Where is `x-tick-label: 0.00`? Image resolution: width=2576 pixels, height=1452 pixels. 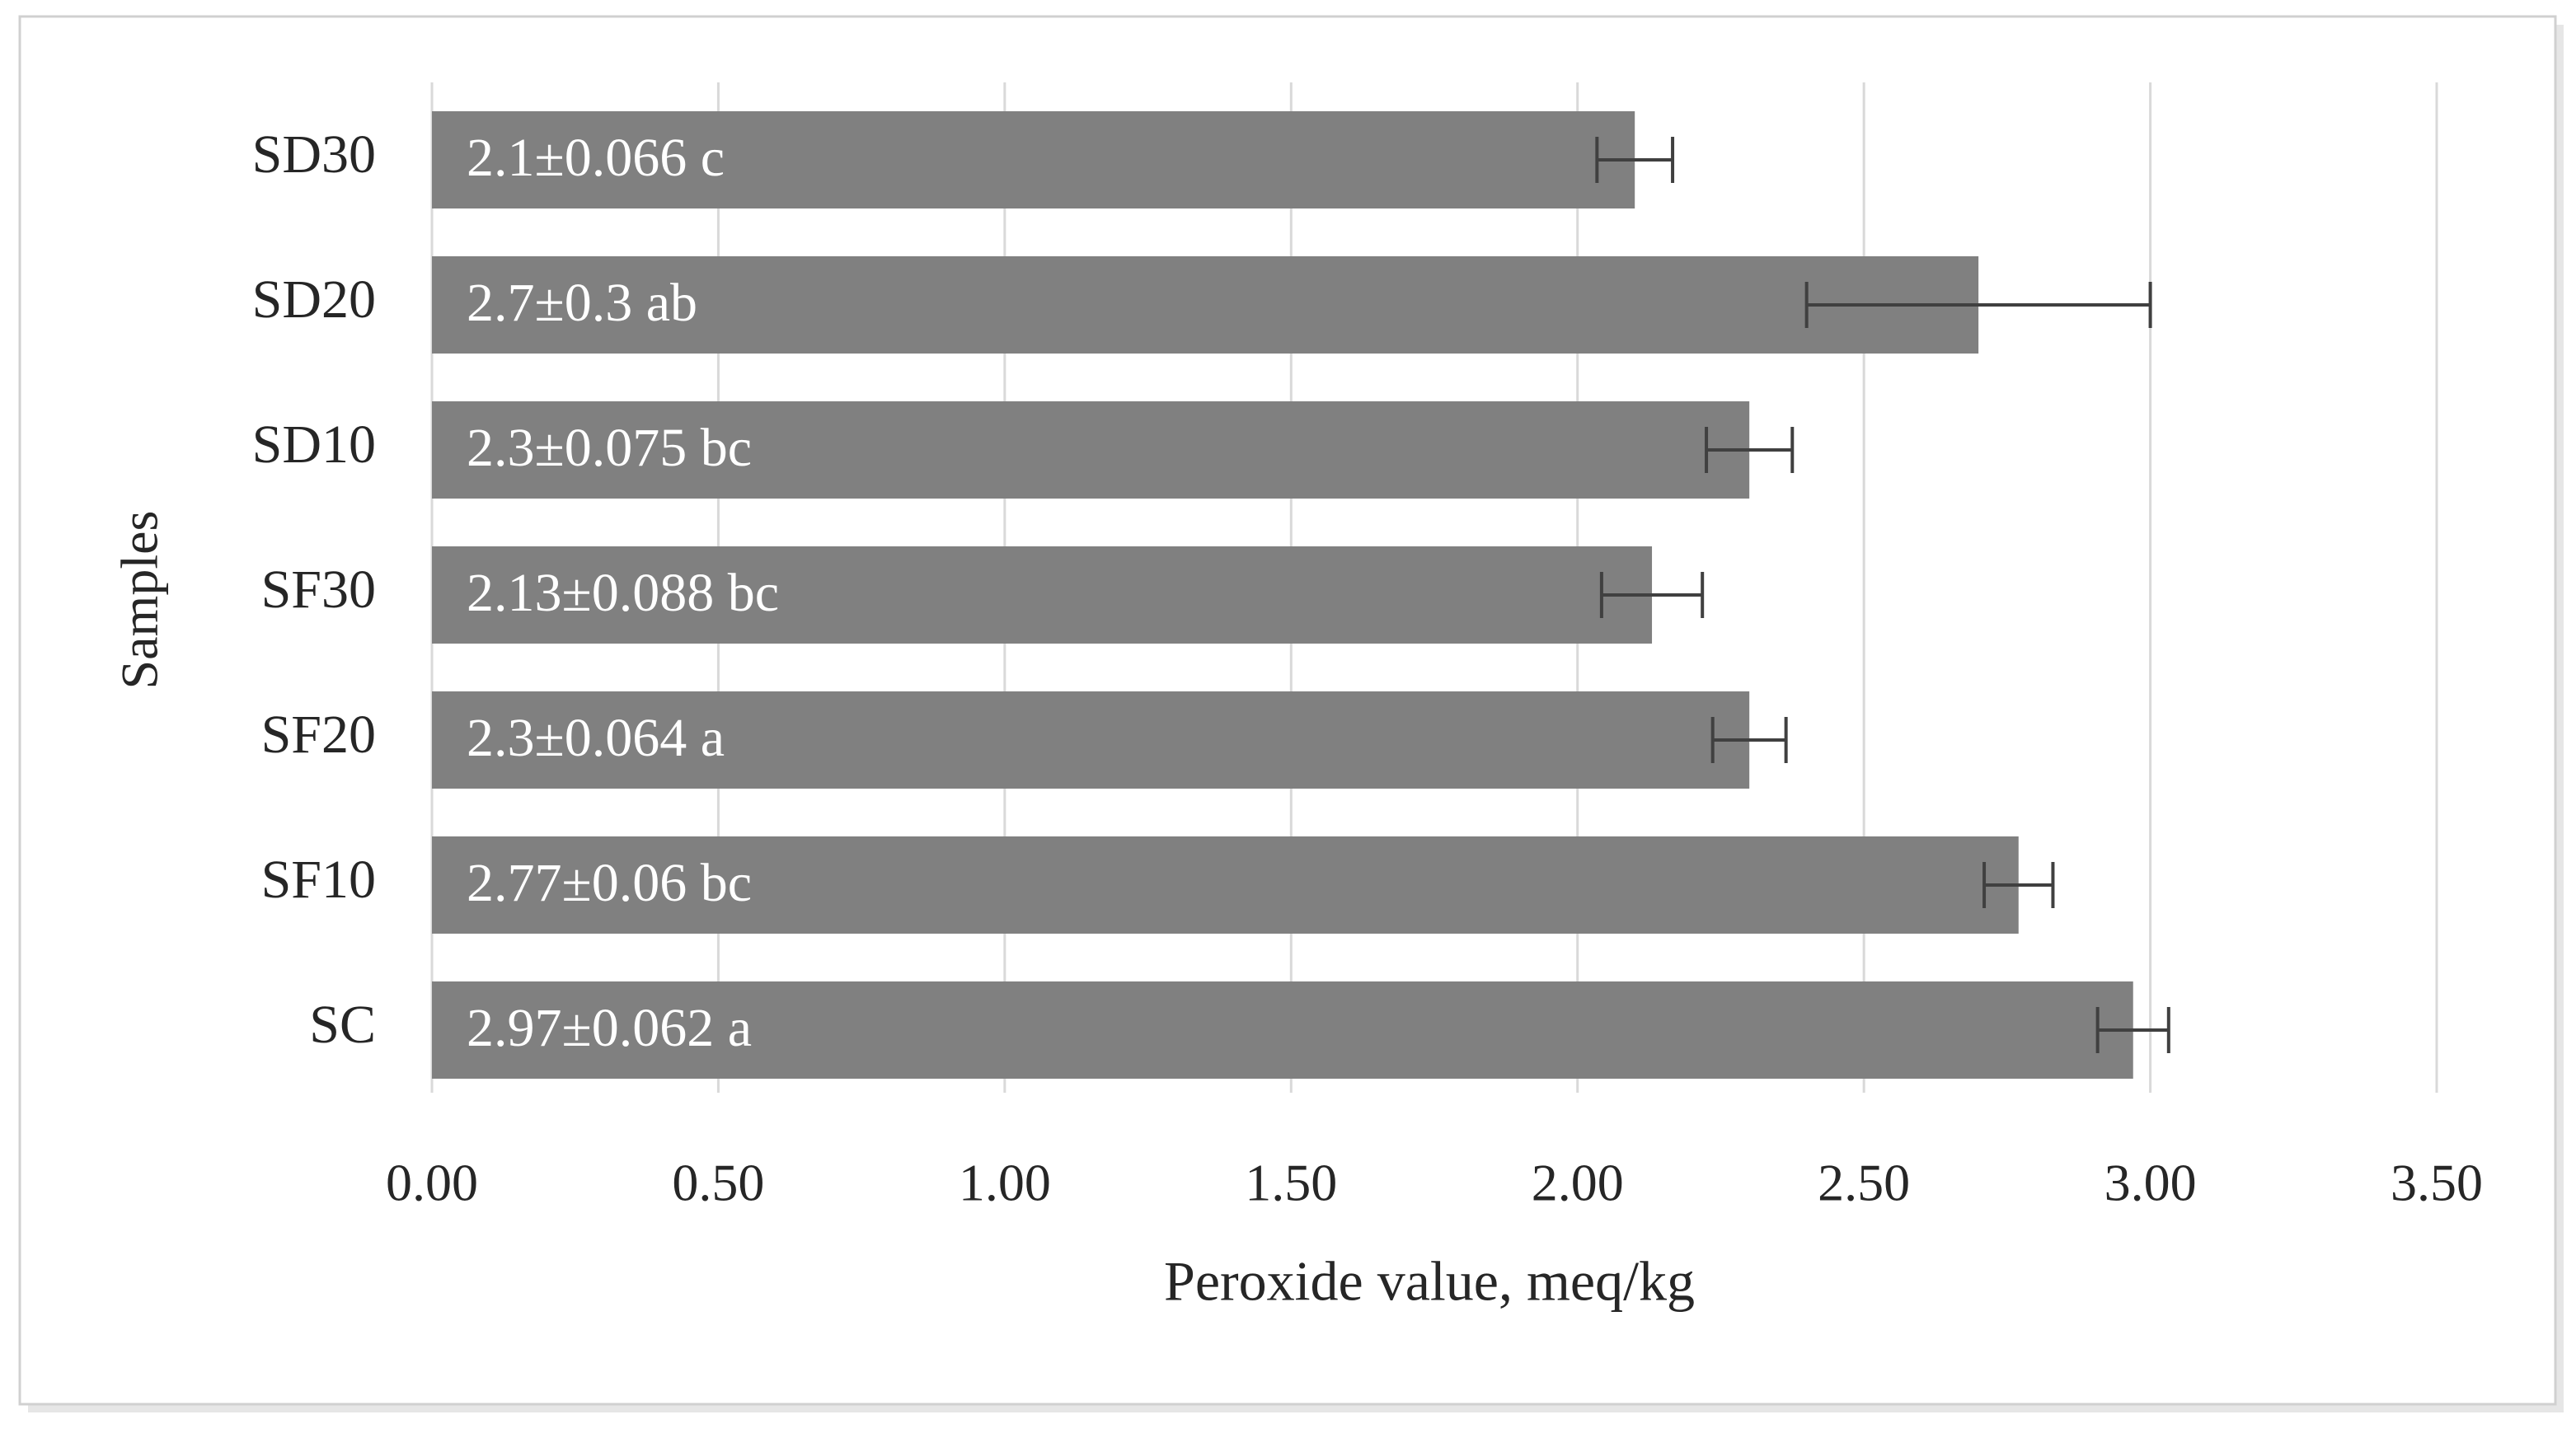 x-tick-label: 0.00 is located at coordinates (432, 1183).